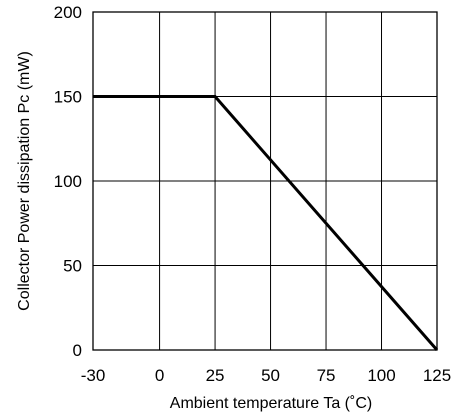 The image size is (465, 416). What do you see at coordinates (381, 375) in the screenshot?
I see `x-tick-label: 100` at bounding box center [381, 375].